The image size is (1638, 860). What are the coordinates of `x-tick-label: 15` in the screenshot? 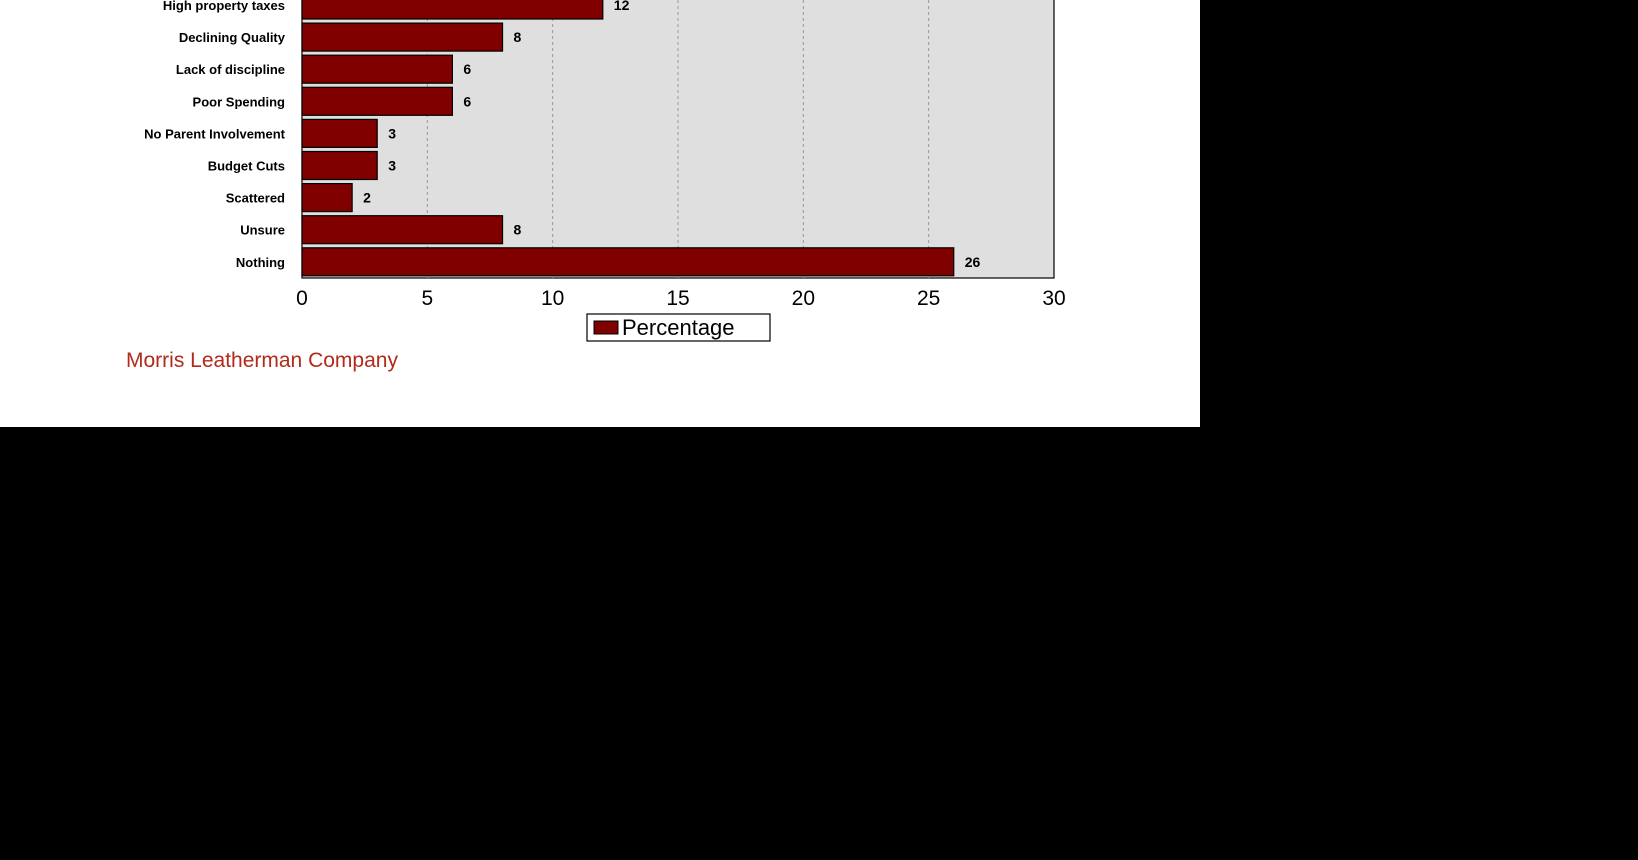 It's located at (677, 298).